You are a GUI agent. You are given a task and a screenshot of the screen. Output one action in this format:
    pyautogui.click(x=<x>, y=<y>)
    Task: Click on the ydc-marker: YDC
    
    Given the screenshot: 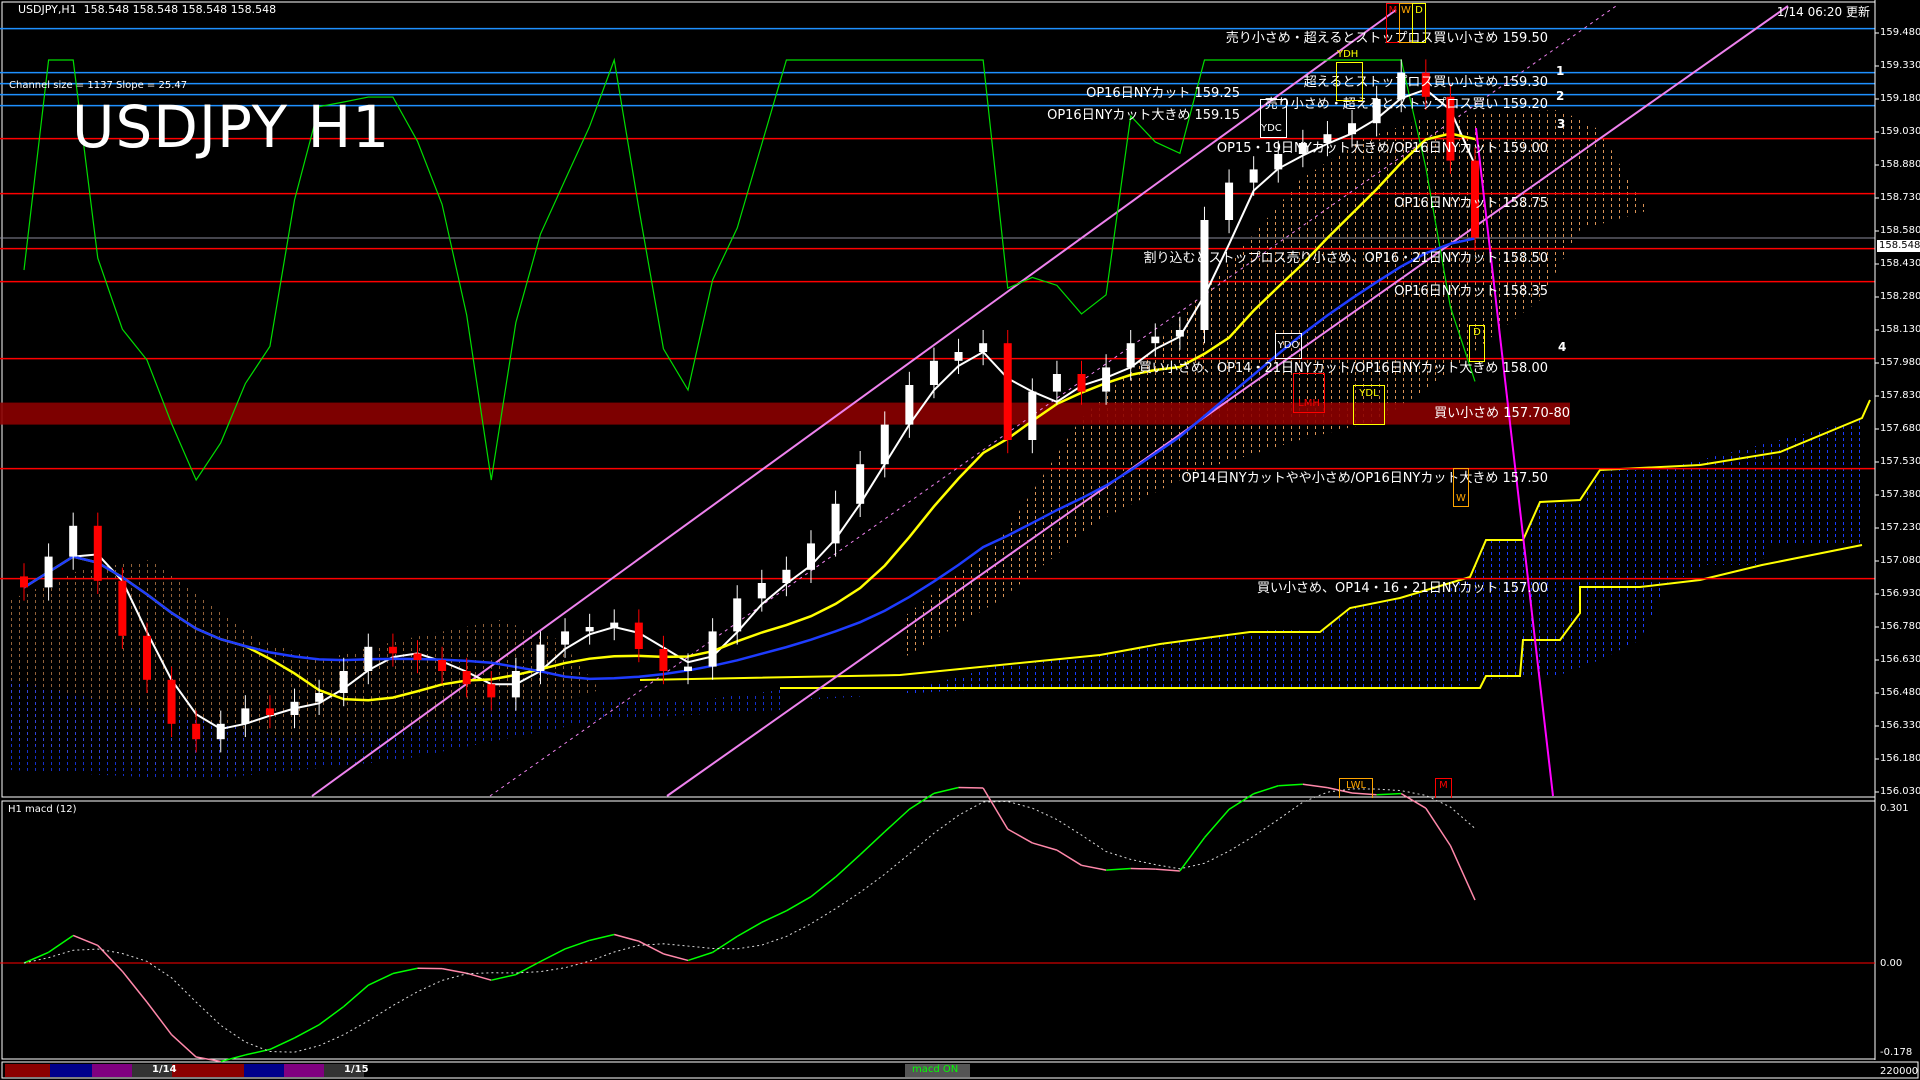 What is the action you would take?
    pyautogui.click(x=1271, y=128)
    